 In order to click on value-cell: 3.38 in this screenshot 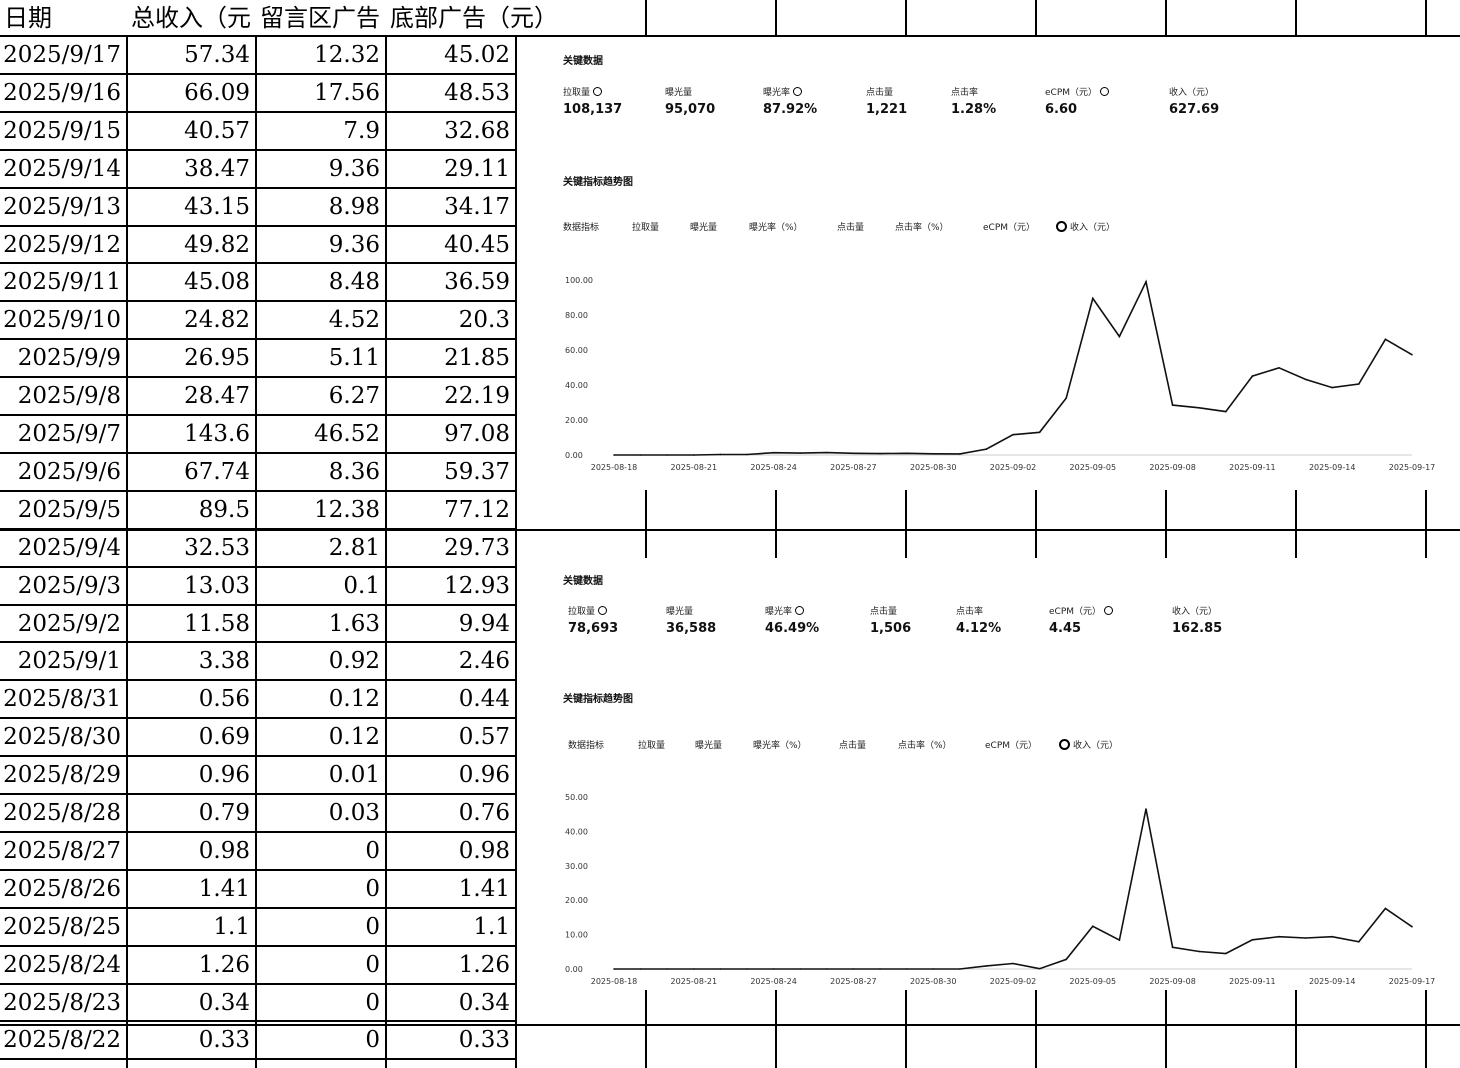, I will do `click(224, 661)`.